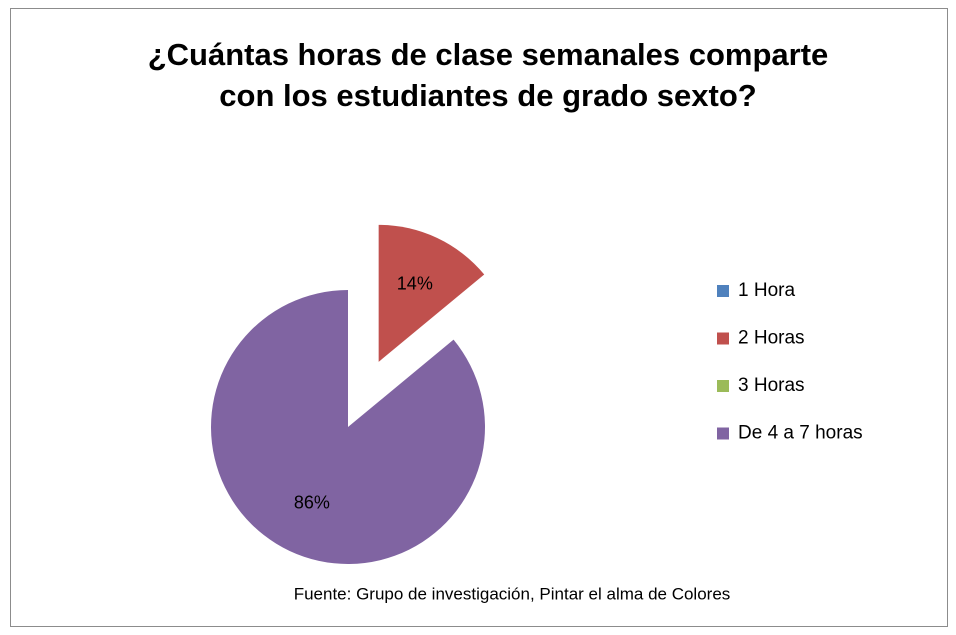 Image resolution: width=956 pixels, height=635 pixels. I want to click on legend-label: 2 Horas, so click(771, 338).